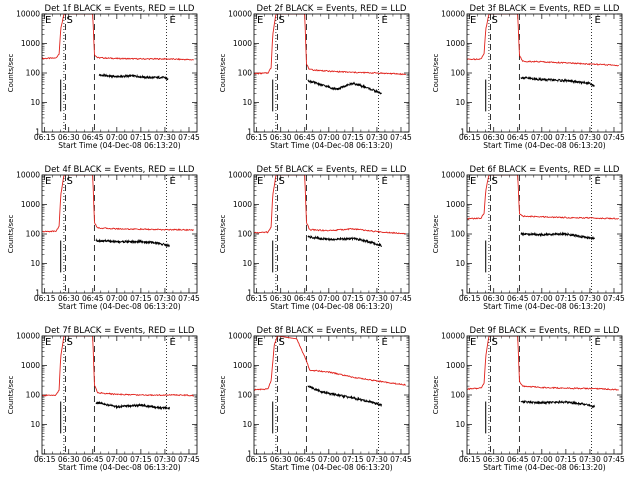 This screenshot has width=640, height=480. I want to click on panel-title: Det 9f BLACK = Events, RED = LLD, so click(545, 331).